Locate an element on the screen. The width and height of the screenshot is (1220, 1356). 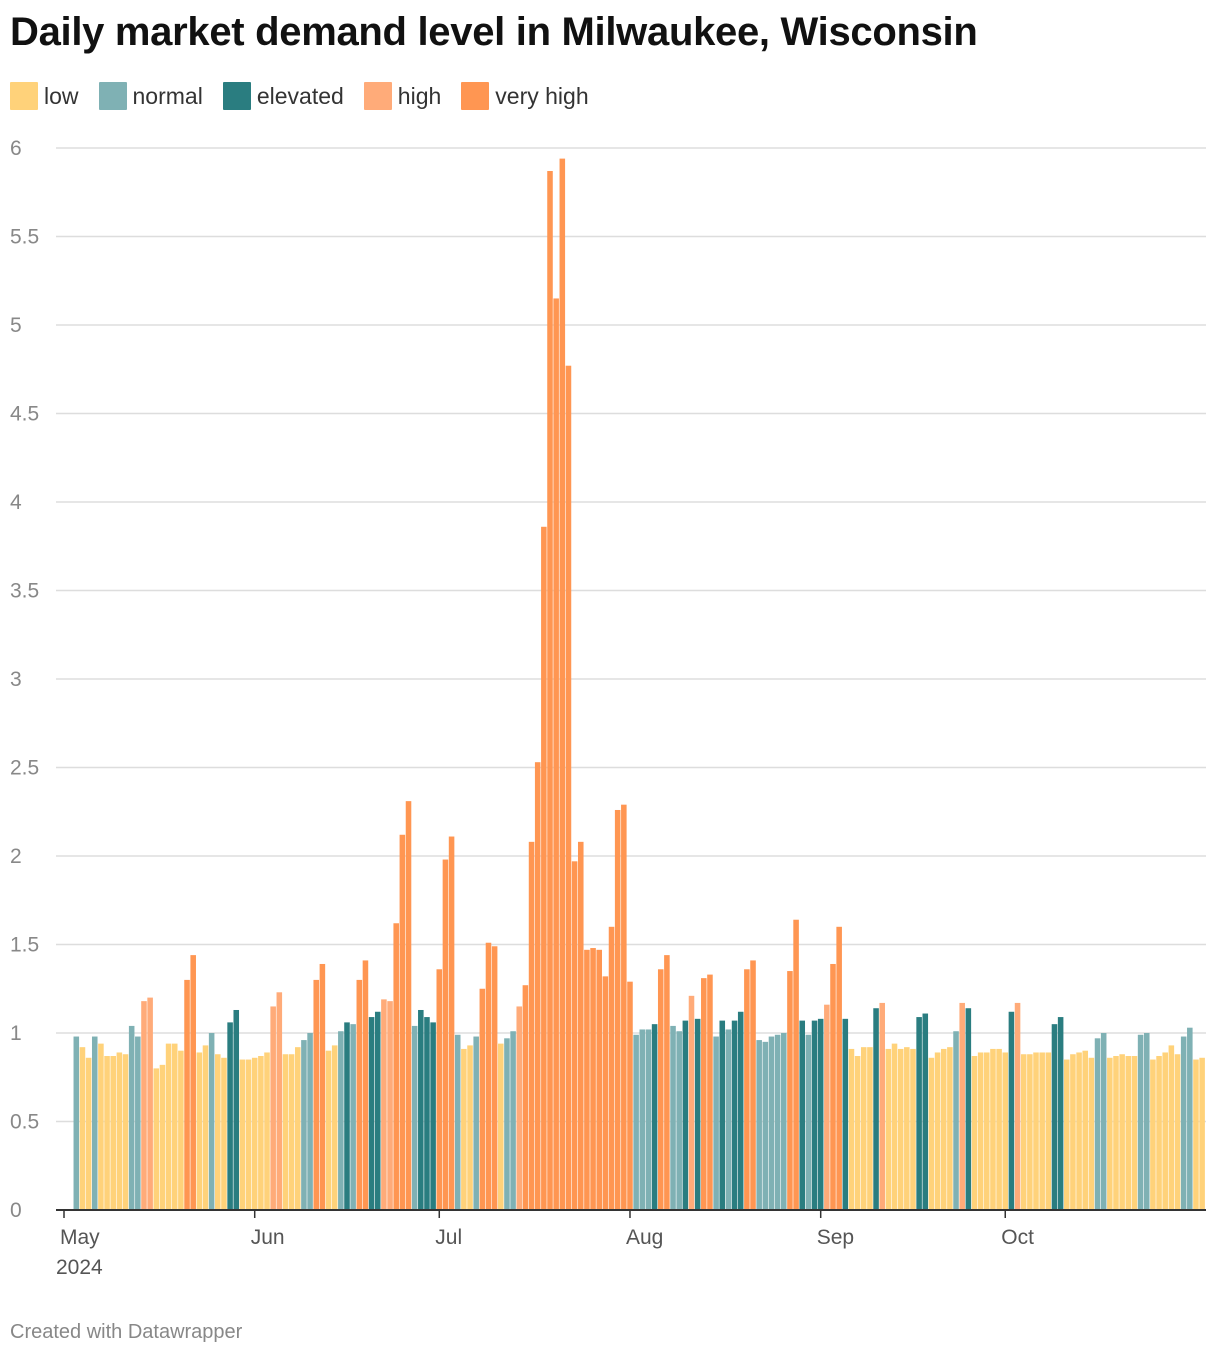
y-tick-label: 5 is located at coordinates (16, 325).